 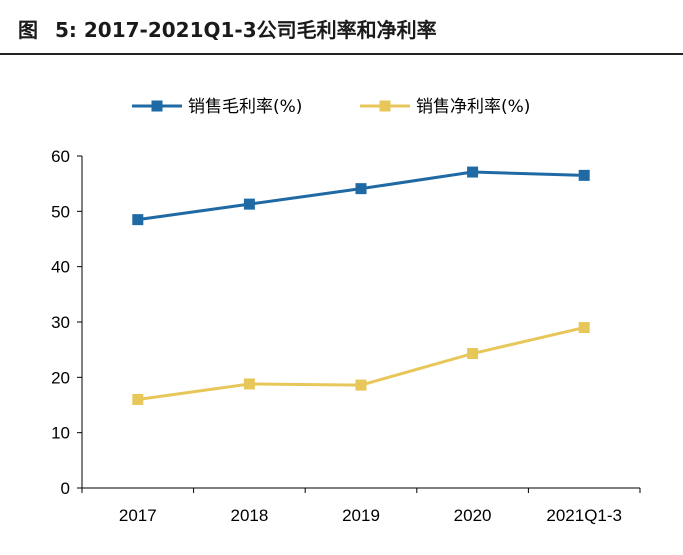 What do you see at coordinates (60, 377) in the screenshot?
I see `y-tick-label: 20` at bounding box center [60, 377].